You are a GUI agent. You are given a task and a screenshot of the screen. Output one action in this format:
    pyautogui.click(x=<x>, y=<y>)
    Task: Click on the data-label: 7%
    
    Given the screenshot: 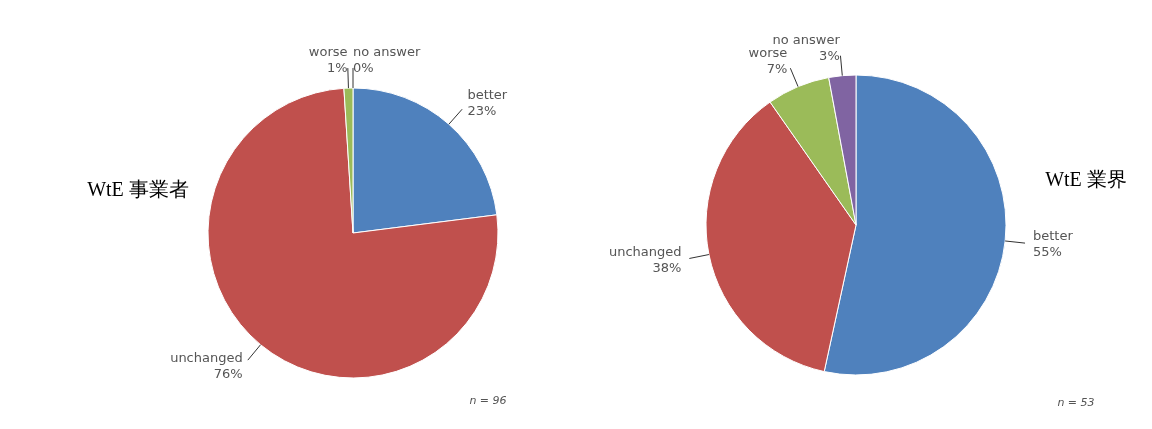 What is the action you would take?
    pyautogui.click(x=777, y=68)
    